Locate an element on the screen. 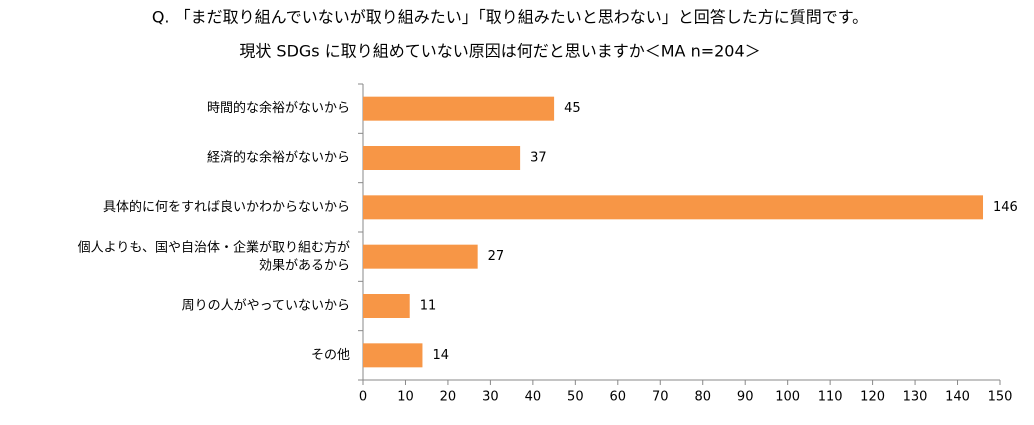 The width and height of the screenshot is (1034, 425). x-tick-label: 130 is located at coordinates (915, 397).